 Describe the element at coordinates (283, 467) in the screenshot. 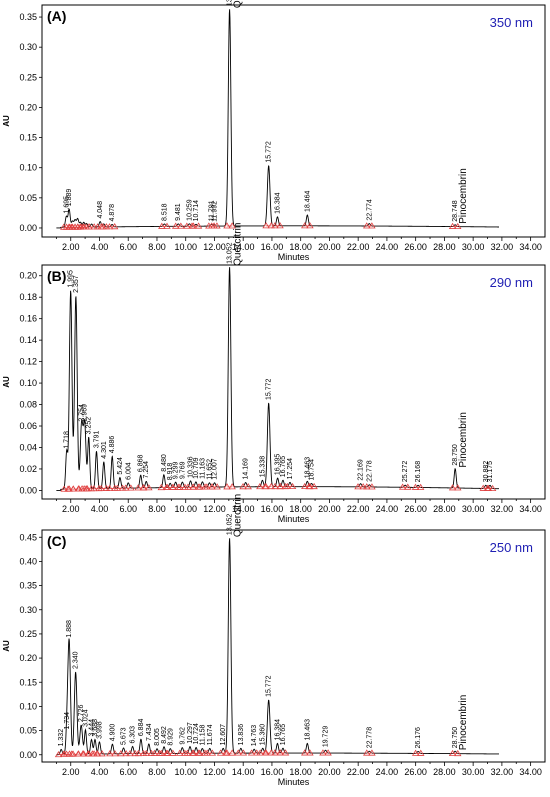

I see `peak-rt-label: 16.765` at that location.